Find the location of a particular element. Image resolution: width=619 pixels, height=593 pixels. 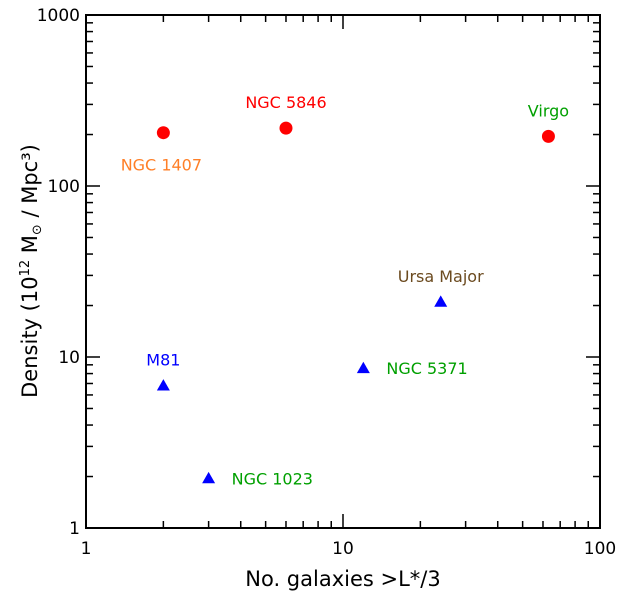

y-tick-label: 100 is located at coordinates (64, 187).